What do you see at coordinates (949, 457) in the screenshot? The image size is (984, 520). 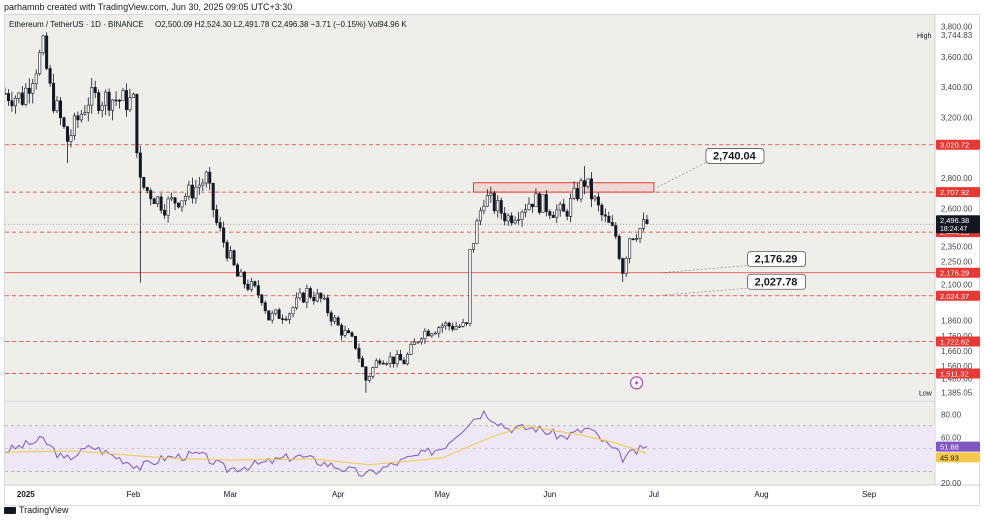 I see `rsi-ma-label: 45.93` at bounding box center [949, 457].